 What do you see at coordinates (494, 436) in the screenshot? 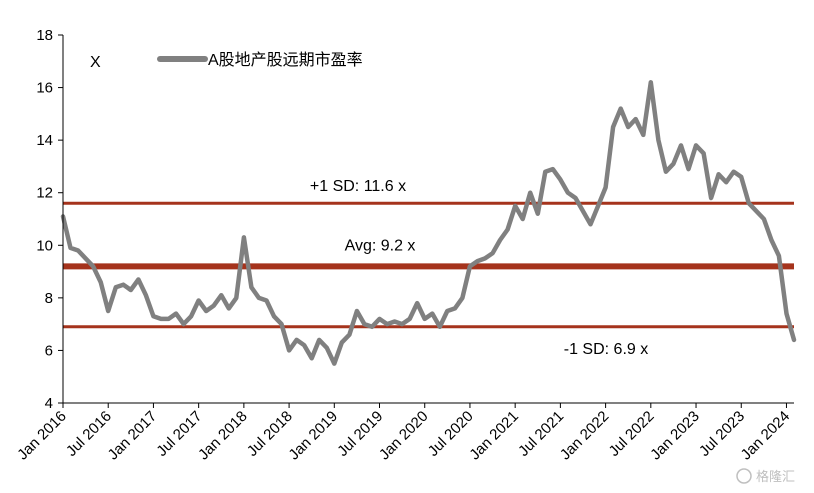
I see `x-tick-label: Jan 2021` at bounding box center [494, 436].